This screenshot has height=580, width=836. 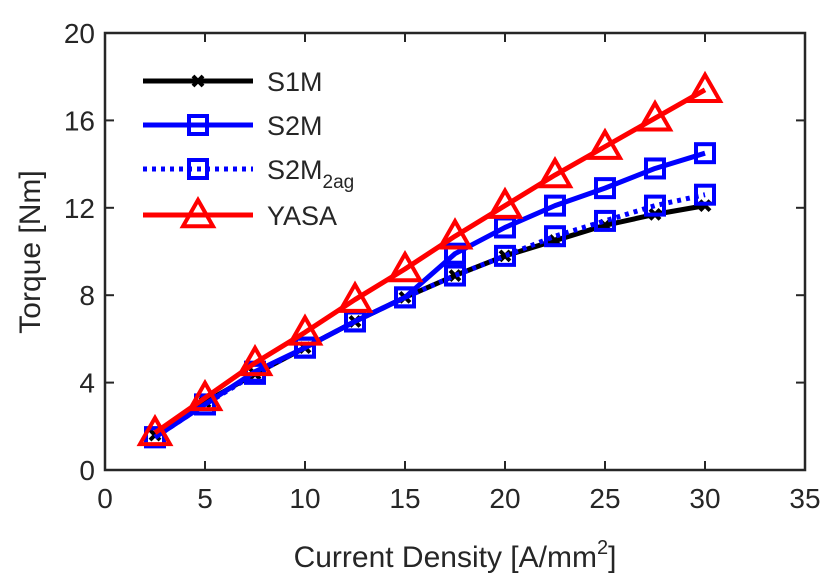 I want to click on legend-label: S2M, so click(x=295, y=126).